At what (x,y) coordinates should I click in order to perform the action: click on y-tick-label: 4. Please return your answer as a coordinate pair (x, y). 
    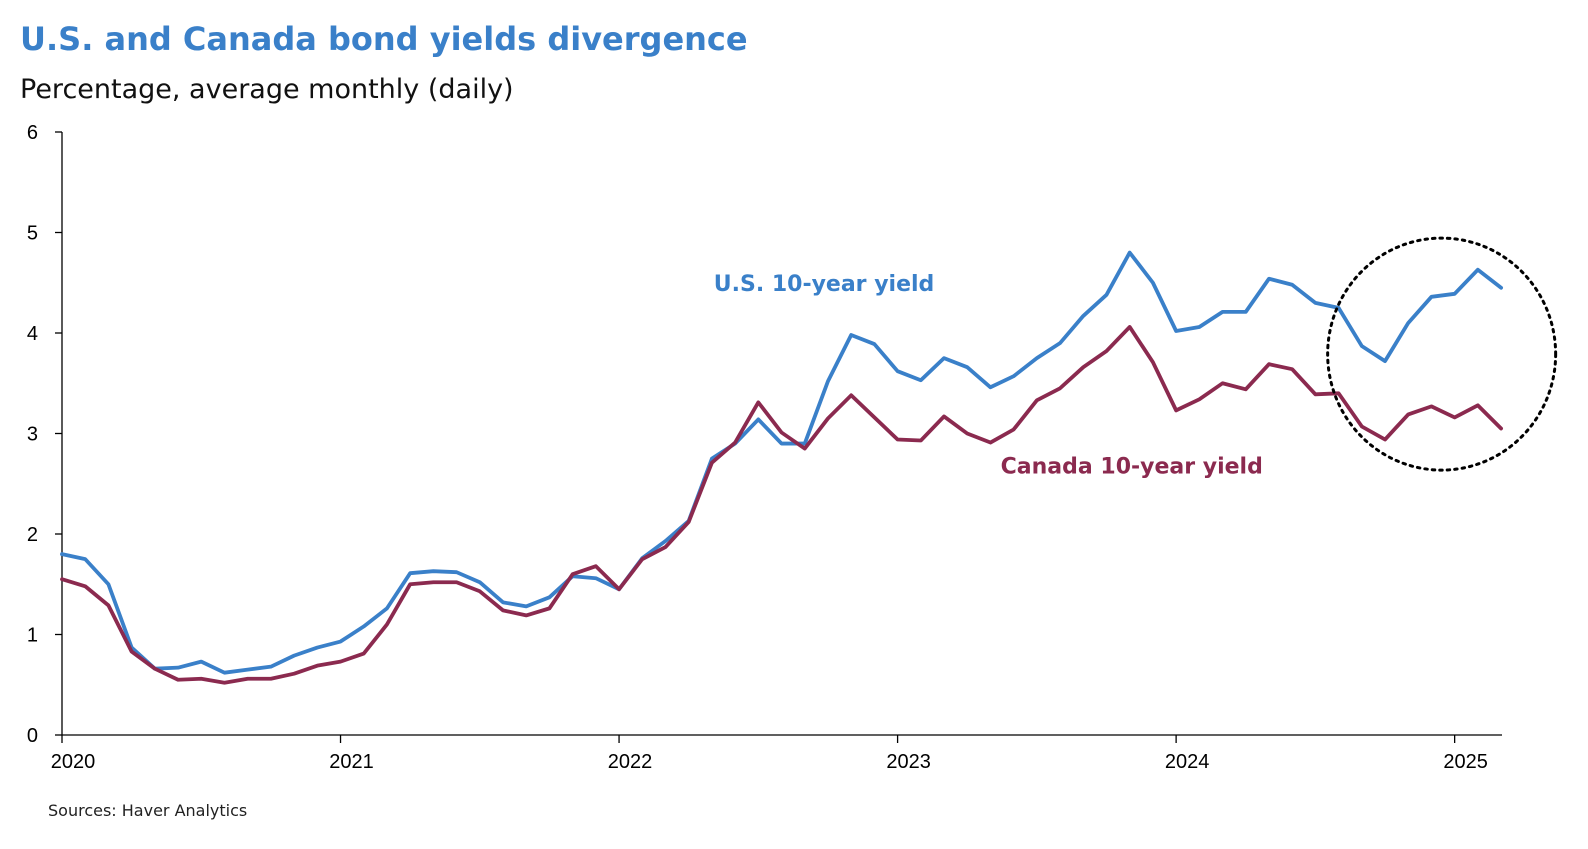
    Looking at the image, I should click on (32, 334).